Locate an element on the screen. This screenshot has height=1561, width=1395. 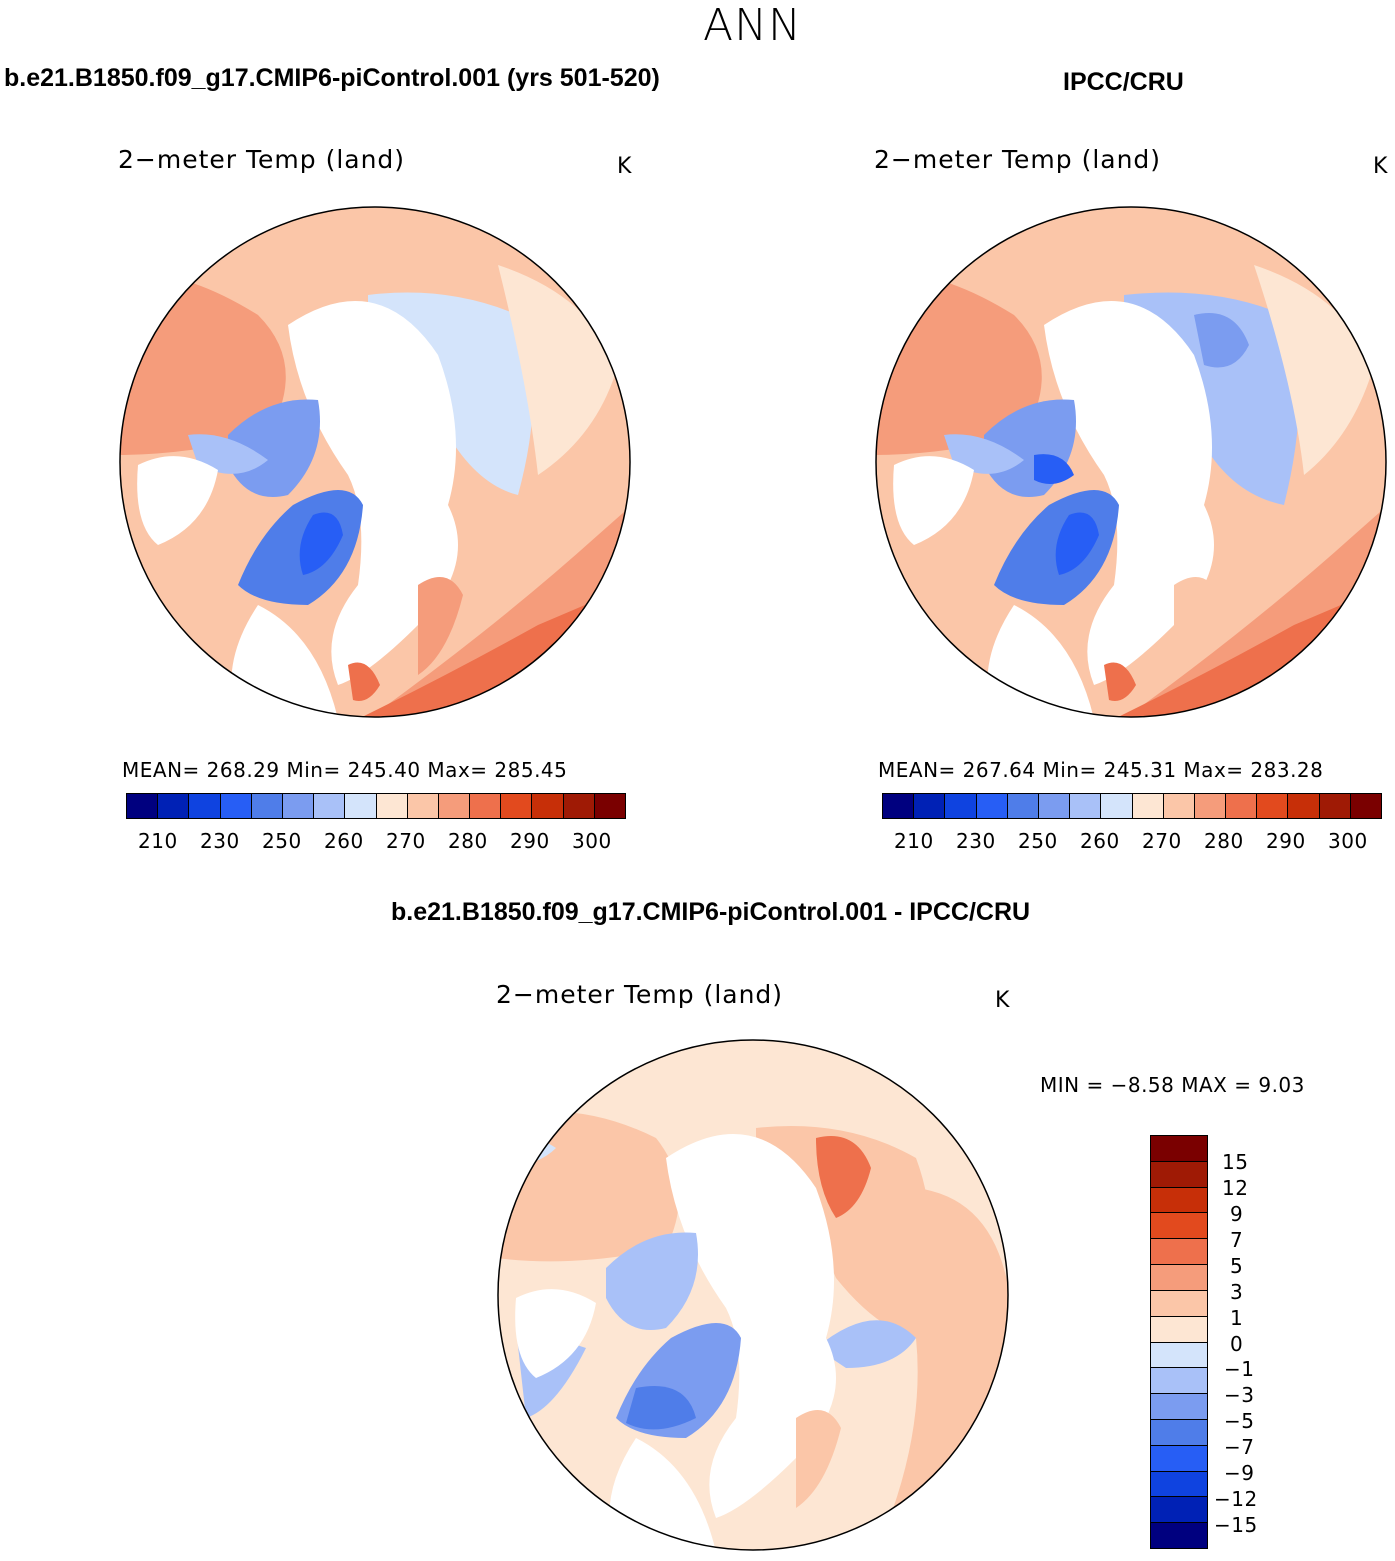
diff-colorbar-tick: 9 is located at coordinates (1237, 1214).